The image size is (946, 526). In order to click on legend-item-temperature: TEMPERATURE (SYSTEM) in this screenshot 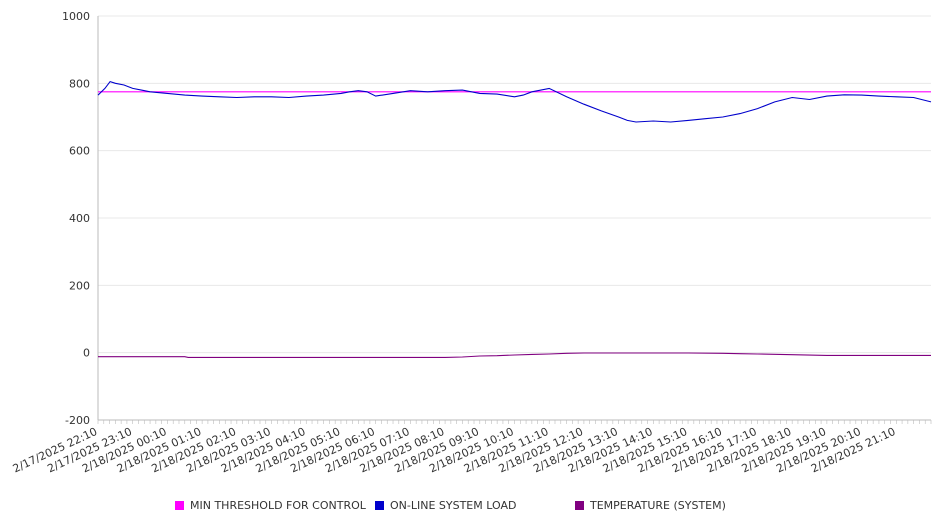, I will do `click(650, 505)`.